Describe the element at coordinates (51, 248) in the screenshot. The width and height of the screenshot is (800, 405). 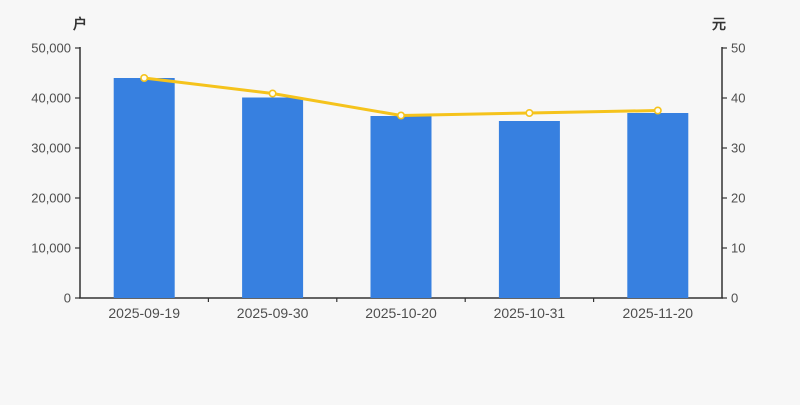
I see `left-axis-tick-label: 10,000` at that location.